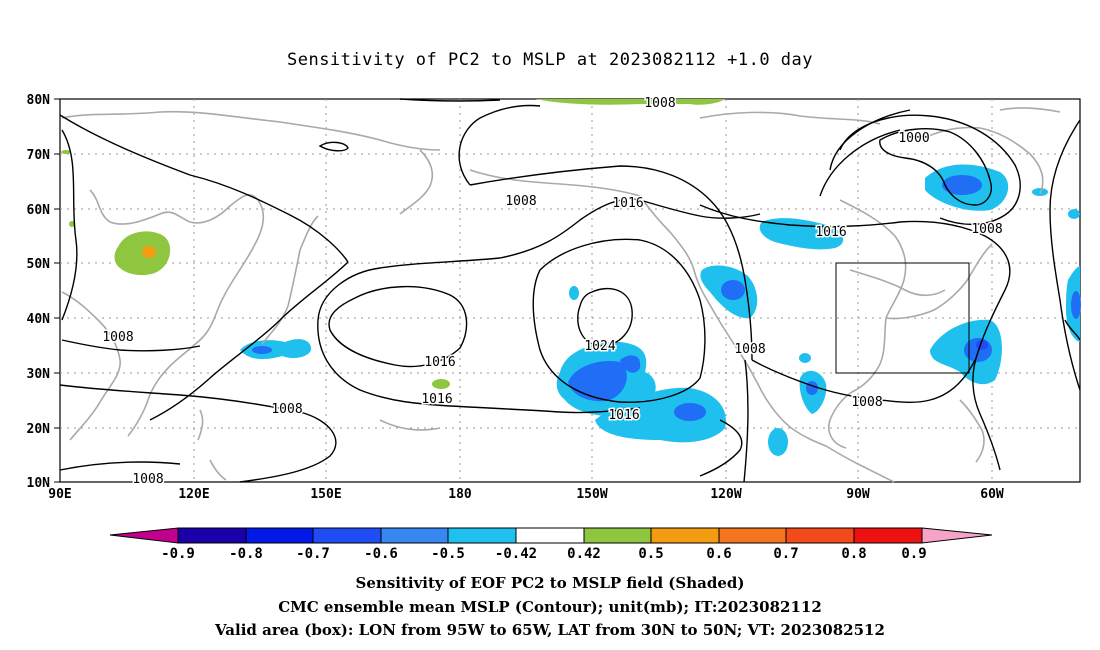 The height and width of the screenshot is (650, 1100). I want to click on lon-labels: 90E 120E 150E 180 150W 120W 90W 60W, so click(526, 494).